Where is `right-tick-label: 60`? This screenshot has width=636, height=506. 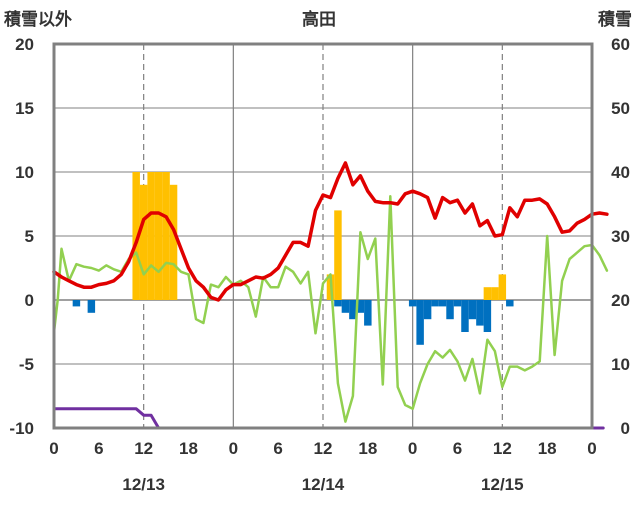
right-tick-label: 60 is located at coordinates (620, 44).